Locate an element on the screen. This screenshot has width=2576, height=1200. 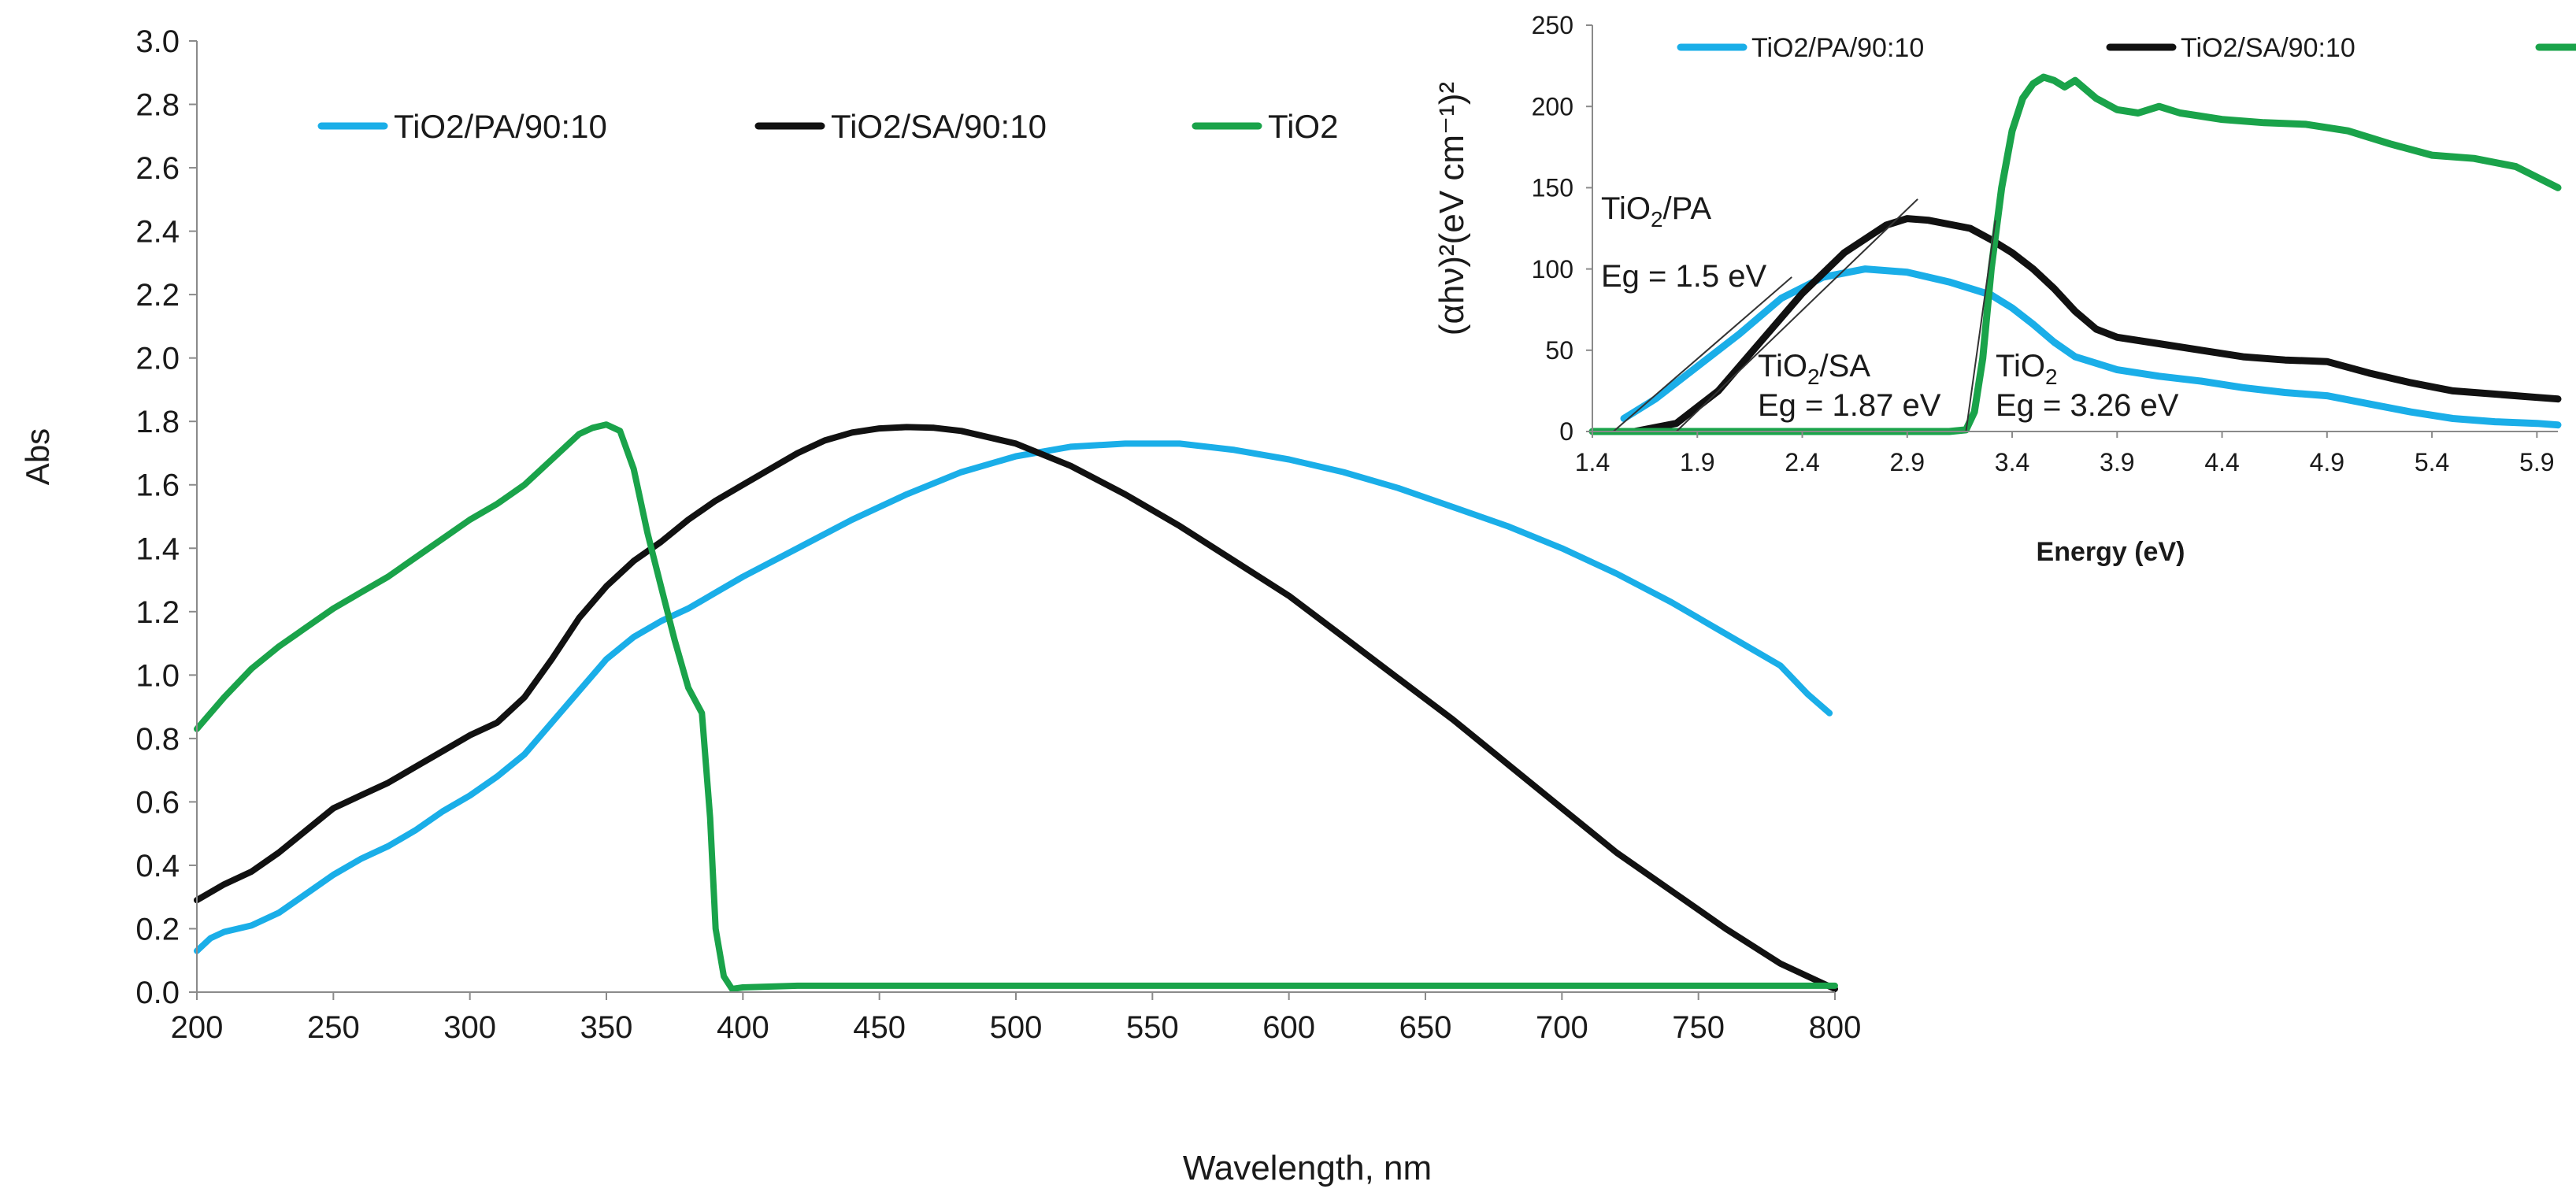
inset-annotation-value: Eg = 3.26 eV is located at coordinates (2087, 406).